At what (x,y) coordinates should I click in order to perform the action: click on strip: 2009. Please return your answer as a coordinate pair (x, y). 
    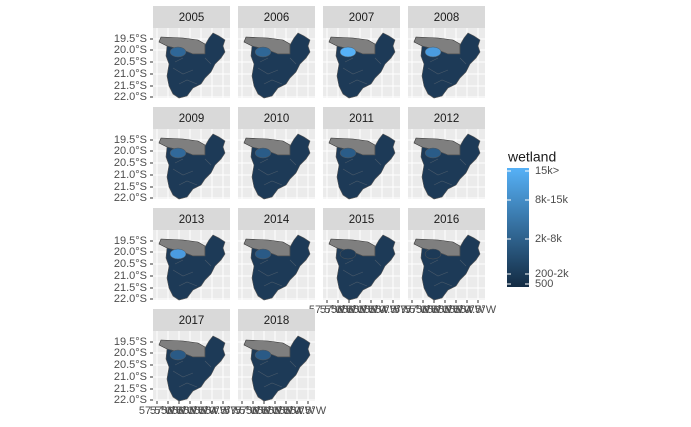
    Looking at the image, I should click on (191, 118).